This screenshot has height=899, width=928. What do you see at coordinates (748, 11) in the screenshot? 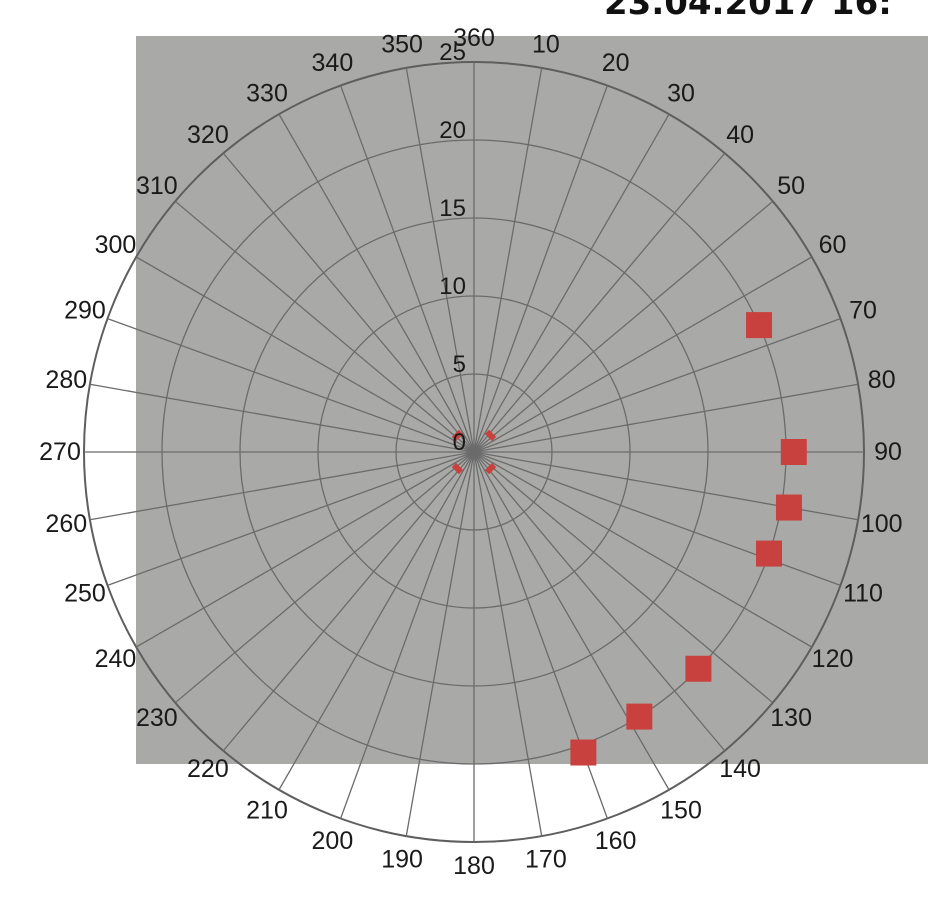
I see `chart-title: 23.04.2017 16:` at bounding box center [748, 11].